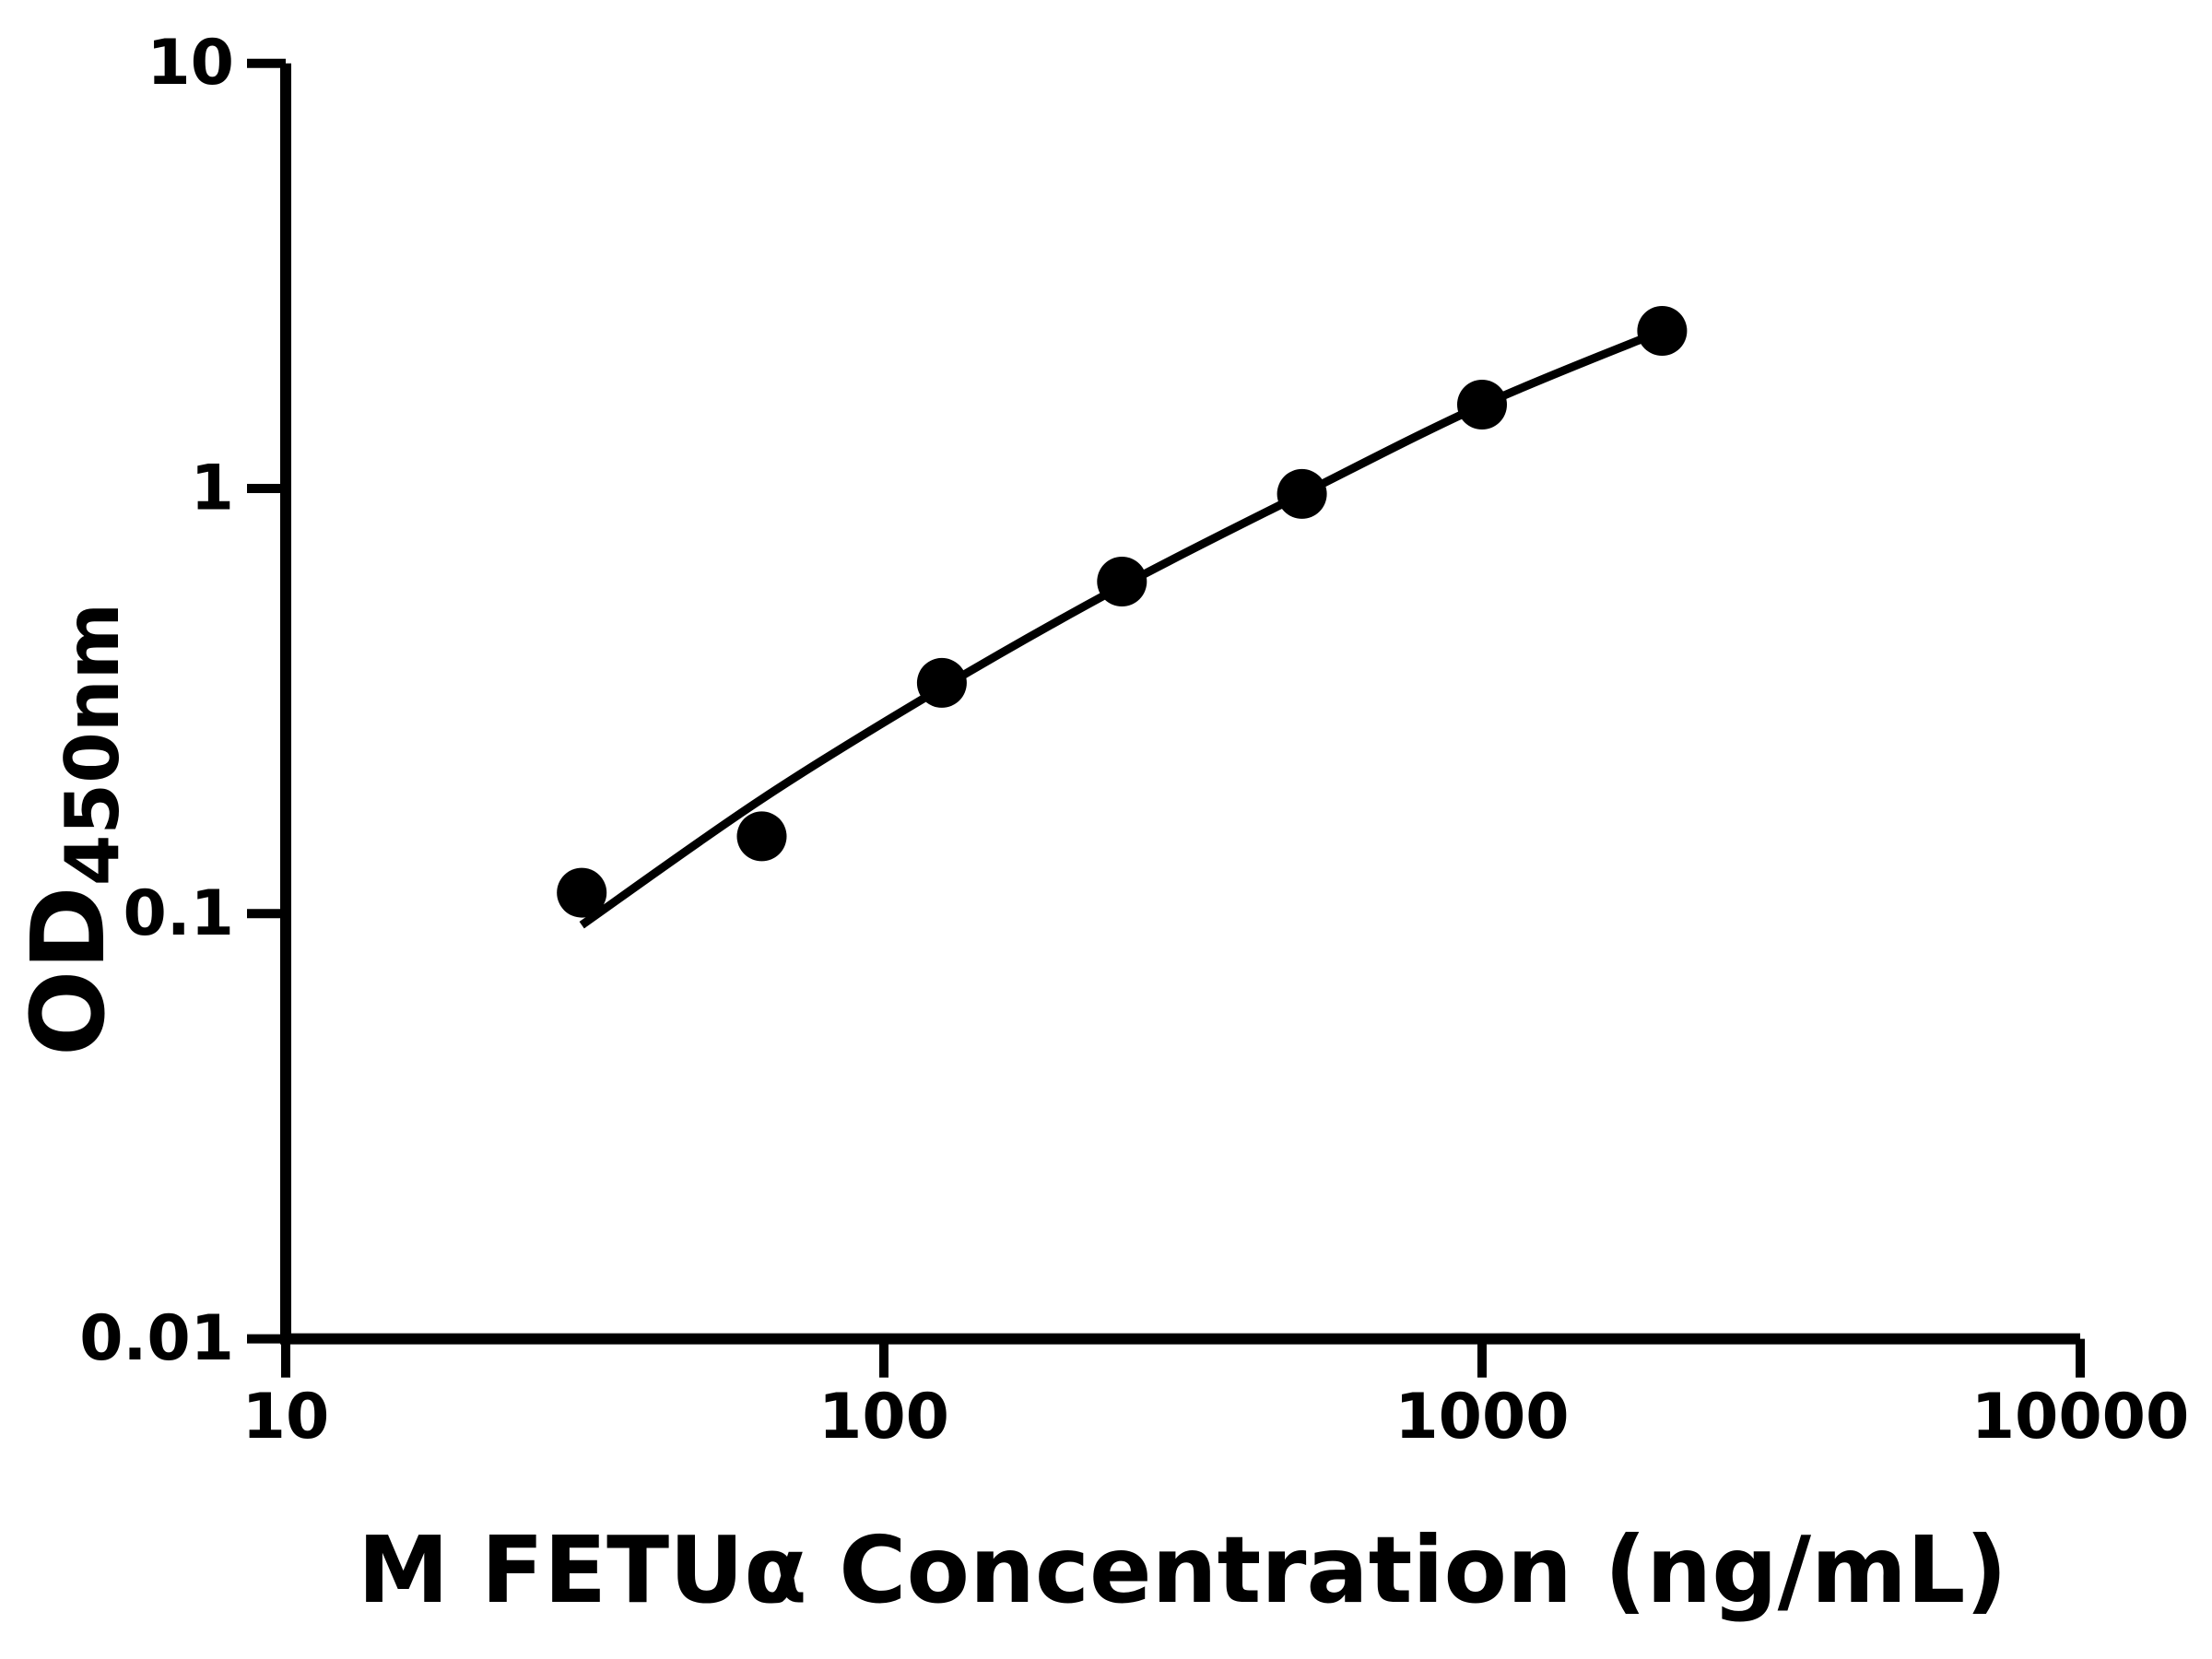 This screenshot has width=2212, height=1659. I want to click on y-axis-tick-labels: 10 1 0.1 0.01, so click(156, 701).